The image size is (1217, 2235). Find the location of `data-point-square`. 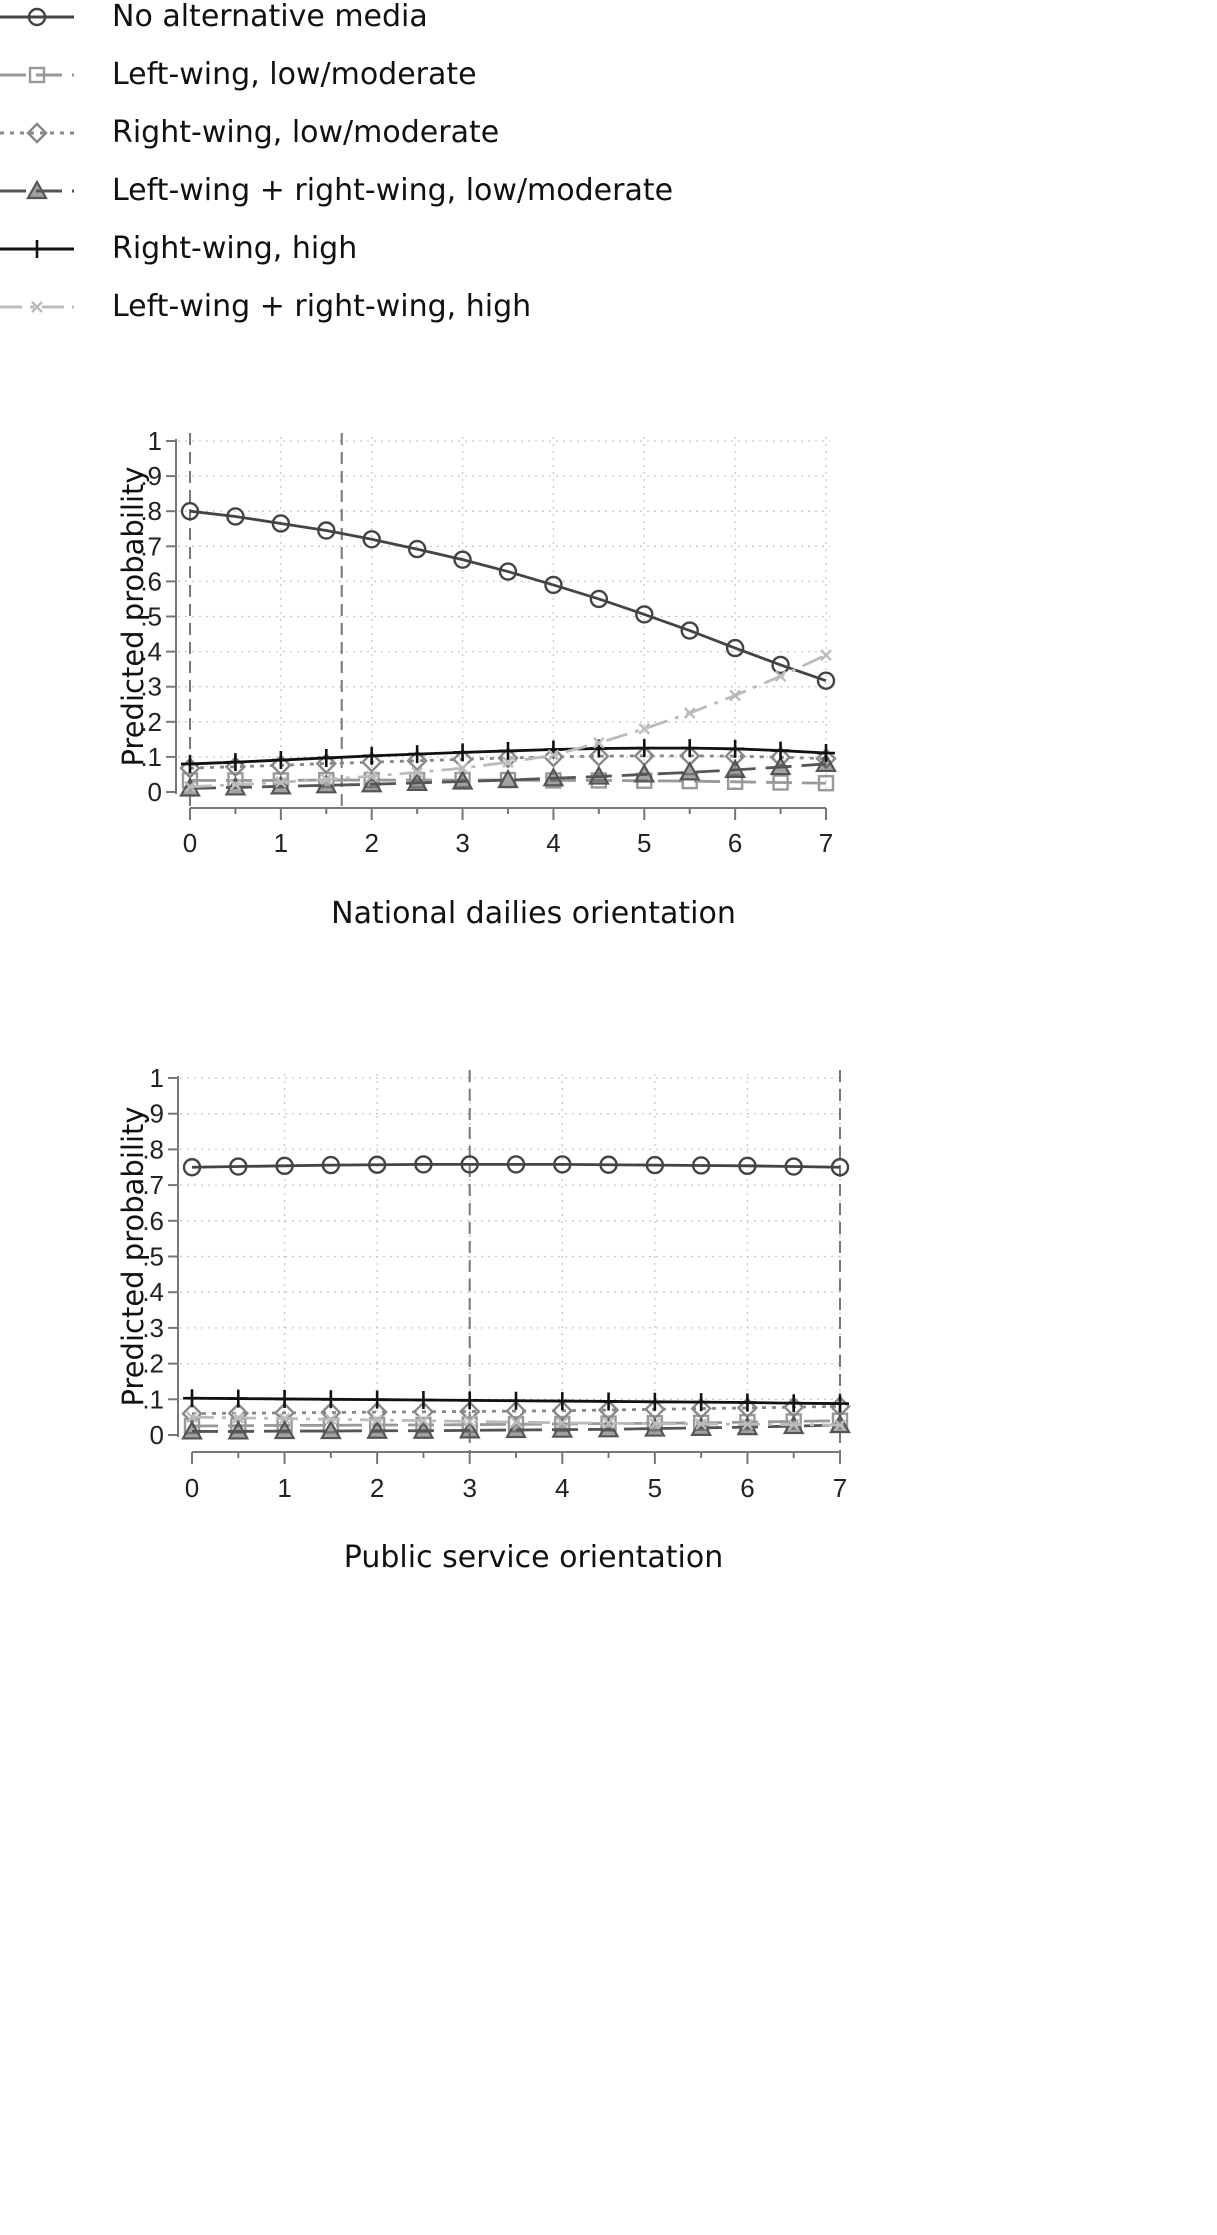

data-point-square is located at coordinates (826, 783).